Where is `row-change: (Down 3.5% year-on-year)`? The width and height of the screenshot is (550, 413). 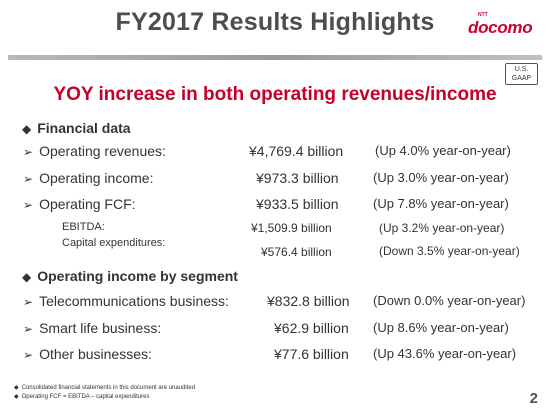 row-change: (Down 3.5% year-on-year) is located at coordinates (449, 251).